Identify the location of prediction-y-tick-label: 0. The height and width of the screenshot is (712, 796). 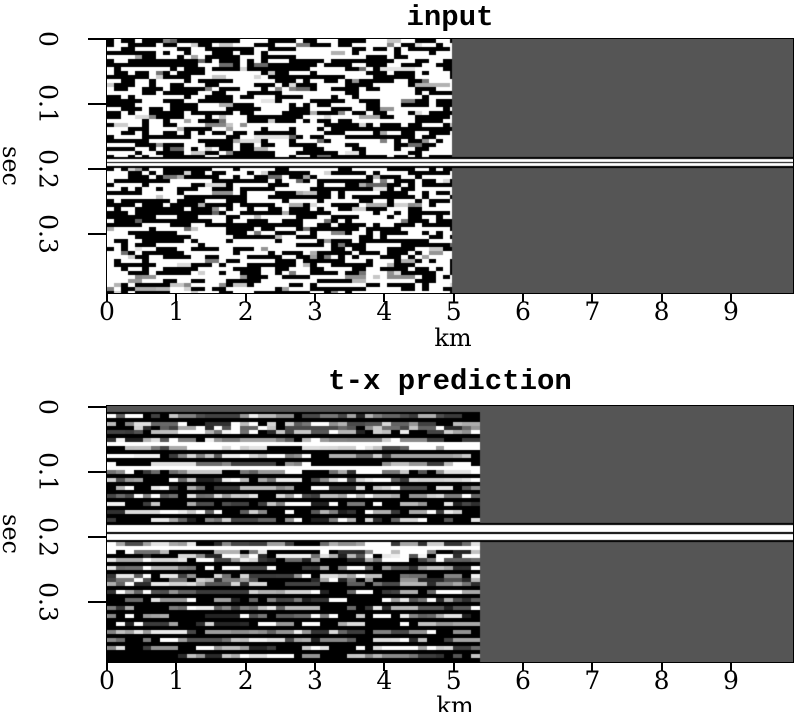
(48, 407).